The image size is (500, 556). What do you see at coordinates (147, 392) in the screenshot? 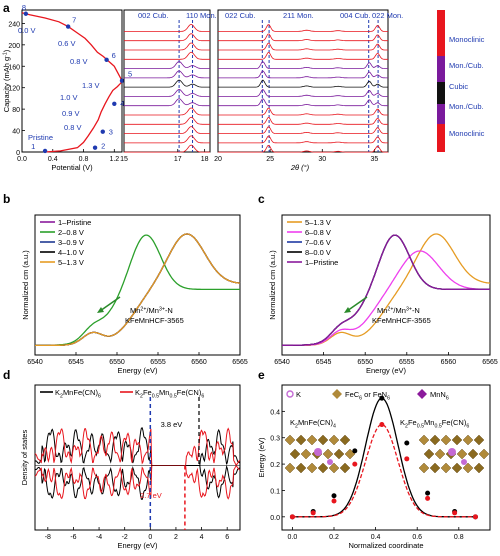
I see `pd-legend-label-part: Fe` at bounding box center [147, 392].